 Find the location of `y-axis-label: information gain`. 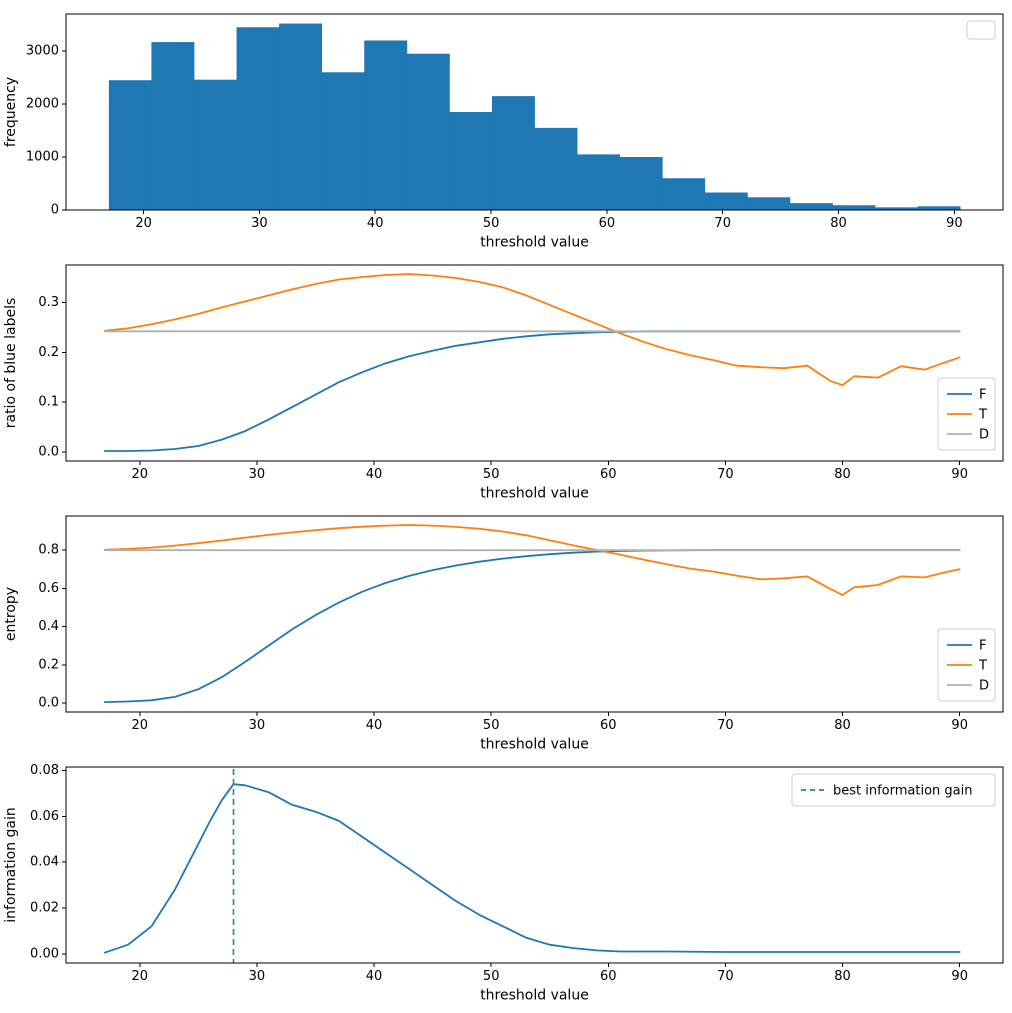

y-axis-label: information gain is located at coordinates (11, 864).